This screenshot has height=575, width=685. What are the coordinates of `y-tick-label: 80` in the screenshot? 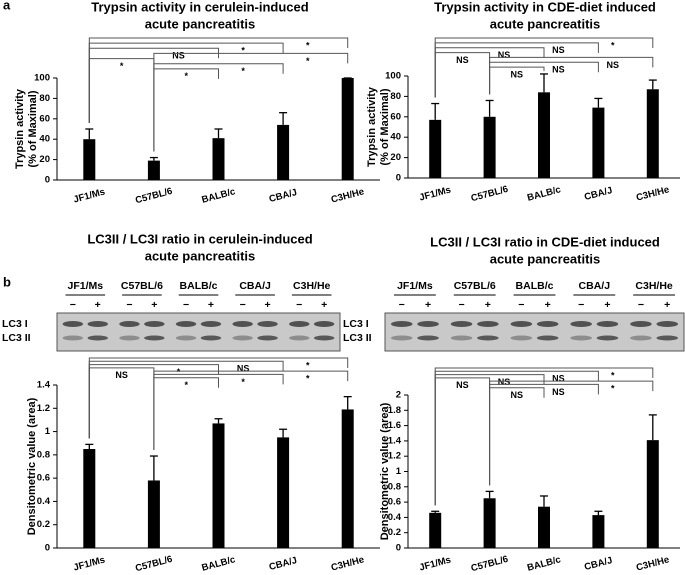 It's located at (395, 96).